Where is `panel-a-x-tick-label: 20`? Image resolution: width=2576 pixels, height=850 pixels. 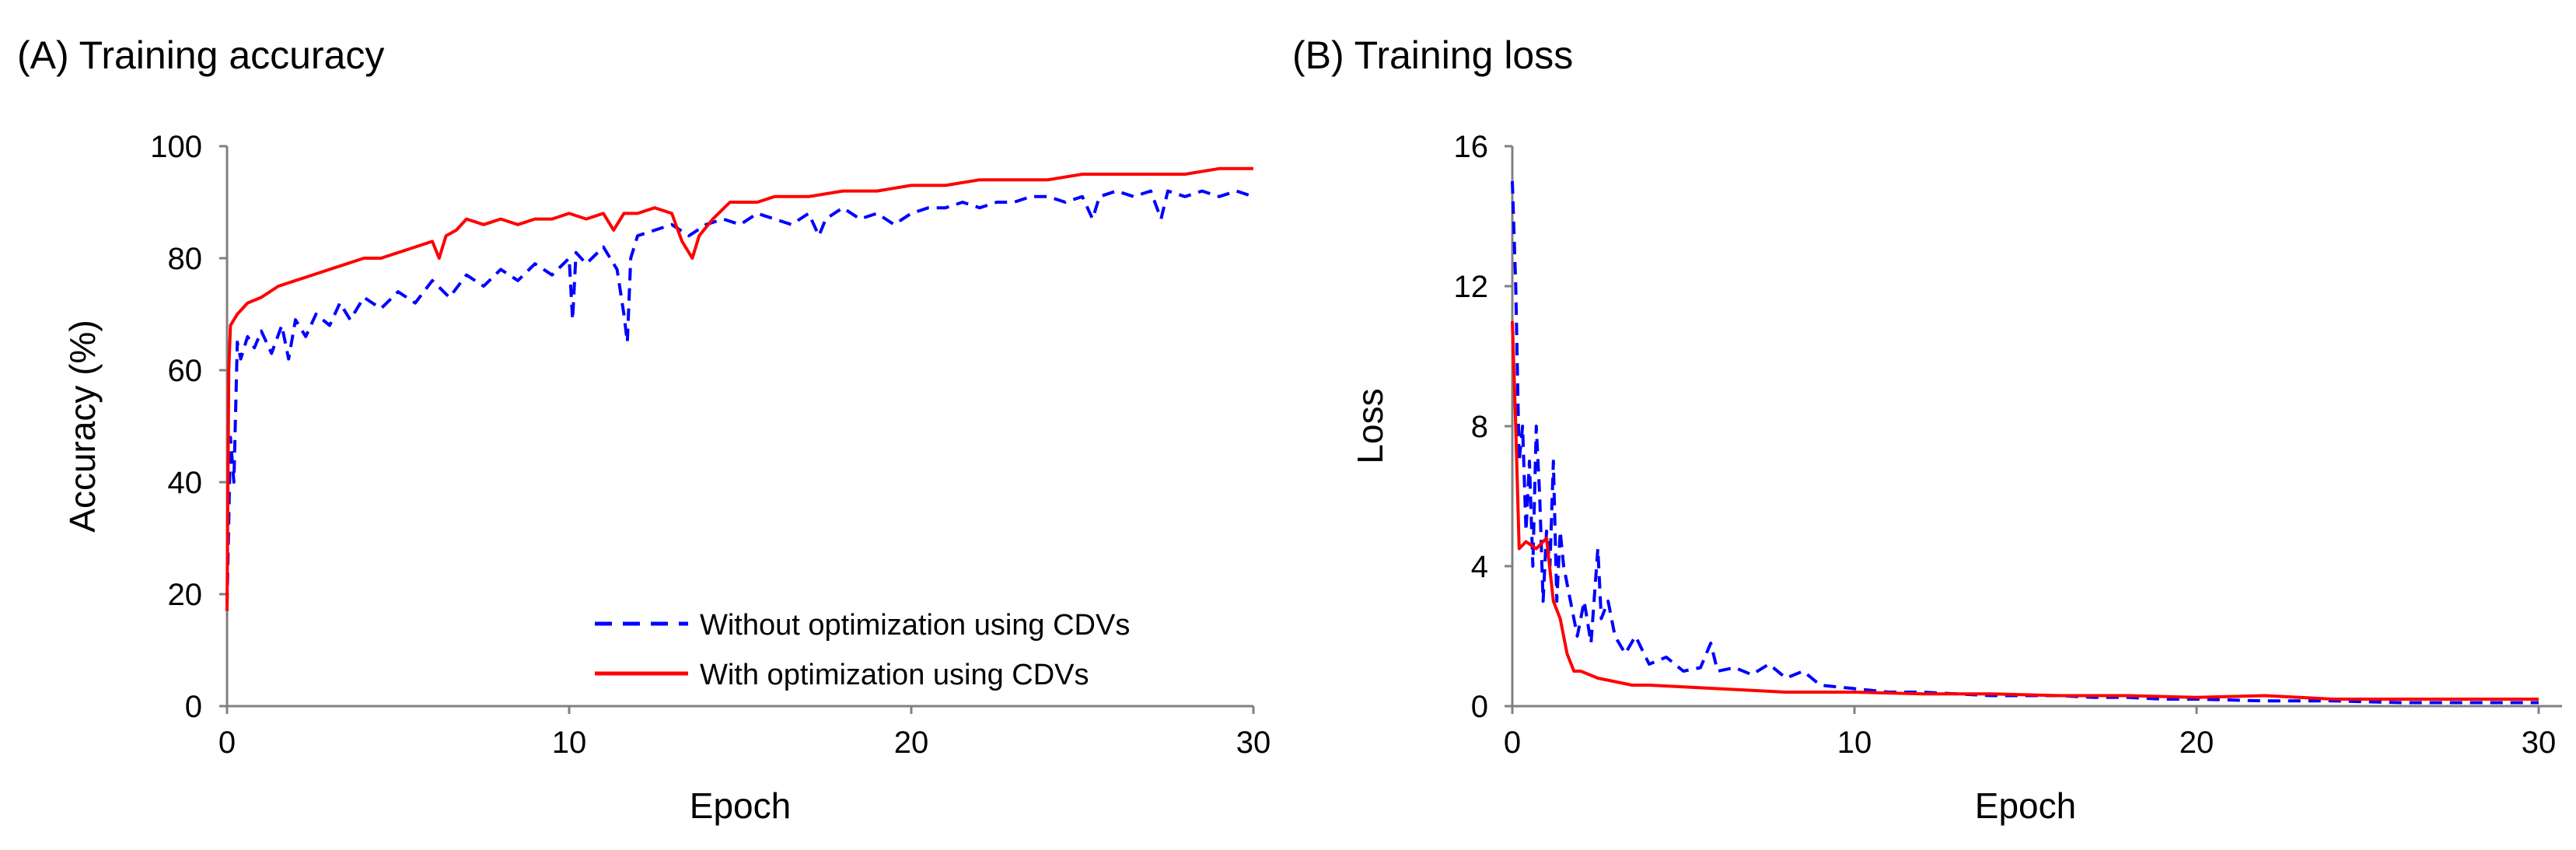 panel-a-x-tick-label: 20 is located at coordinates (912, 743).